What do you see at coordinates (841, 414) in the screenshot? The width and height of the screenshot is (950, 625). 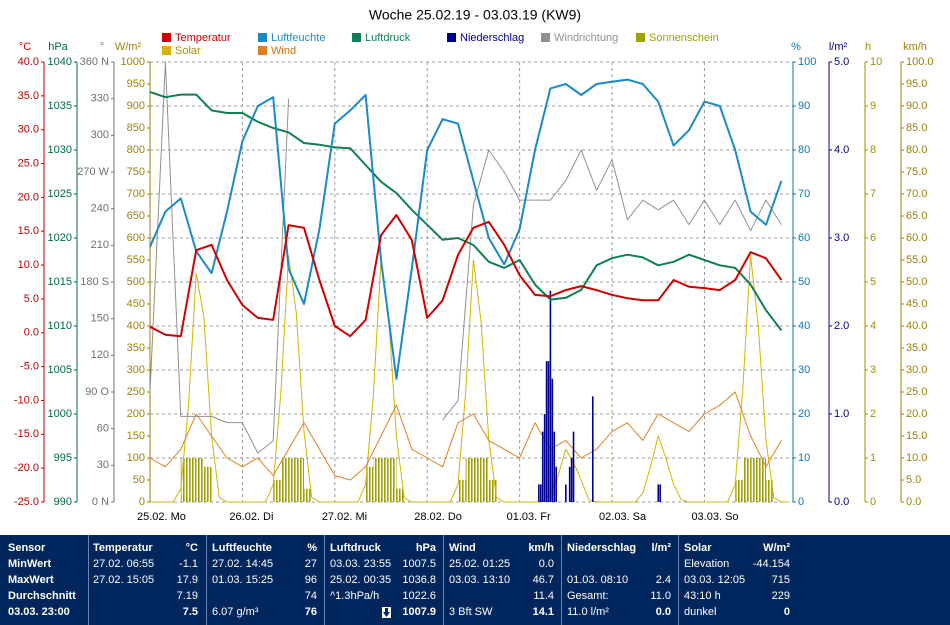 I see `y-tick-label: 1.0` at bounding box center [841, 414].